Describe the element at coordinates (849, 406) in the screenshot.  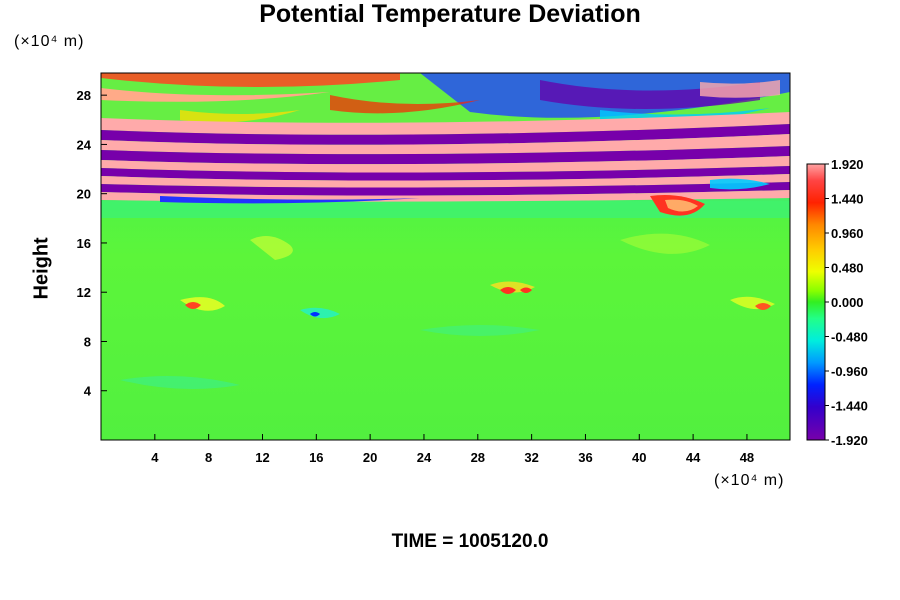
I see `colorbar-tick-label: -1.440` at that location.